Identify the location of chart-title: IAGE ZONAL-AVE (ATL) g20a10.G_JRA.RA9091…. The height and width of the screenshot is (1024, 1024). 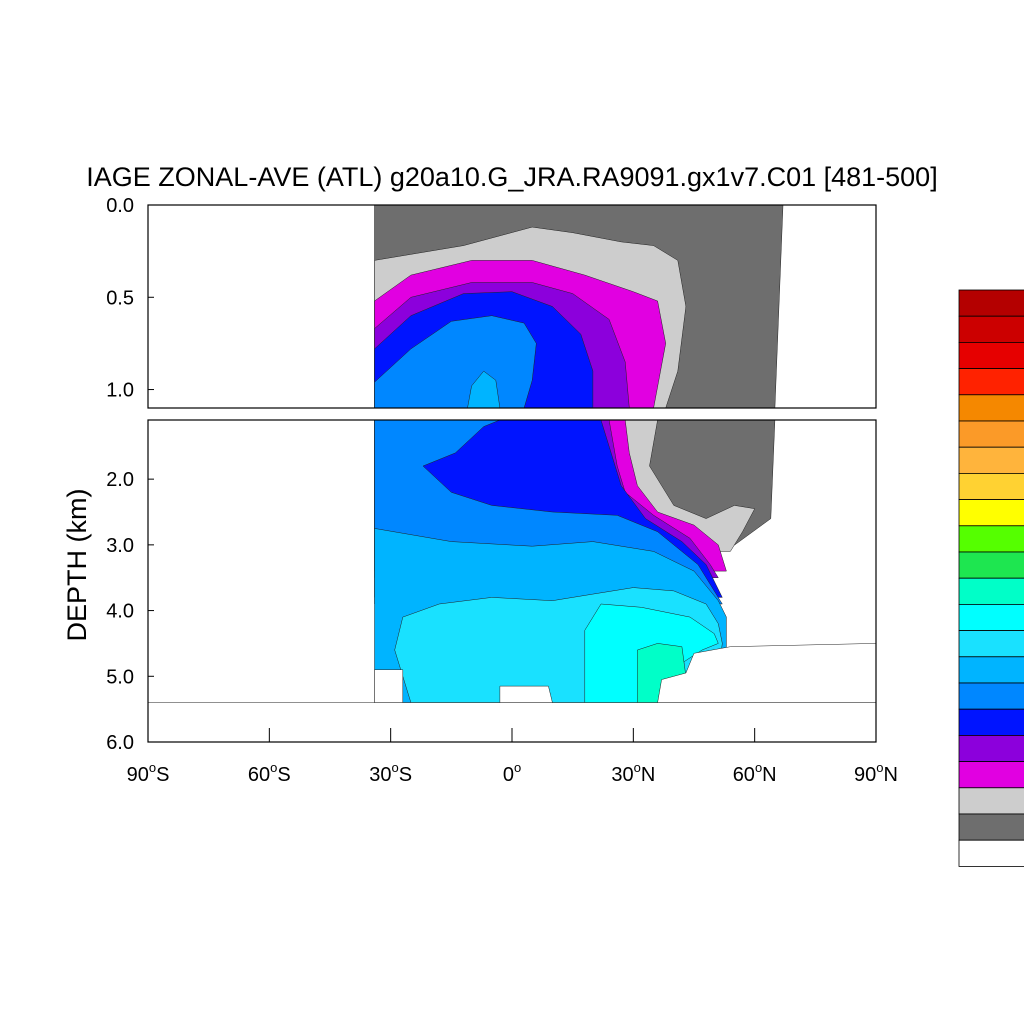
(511, 177).